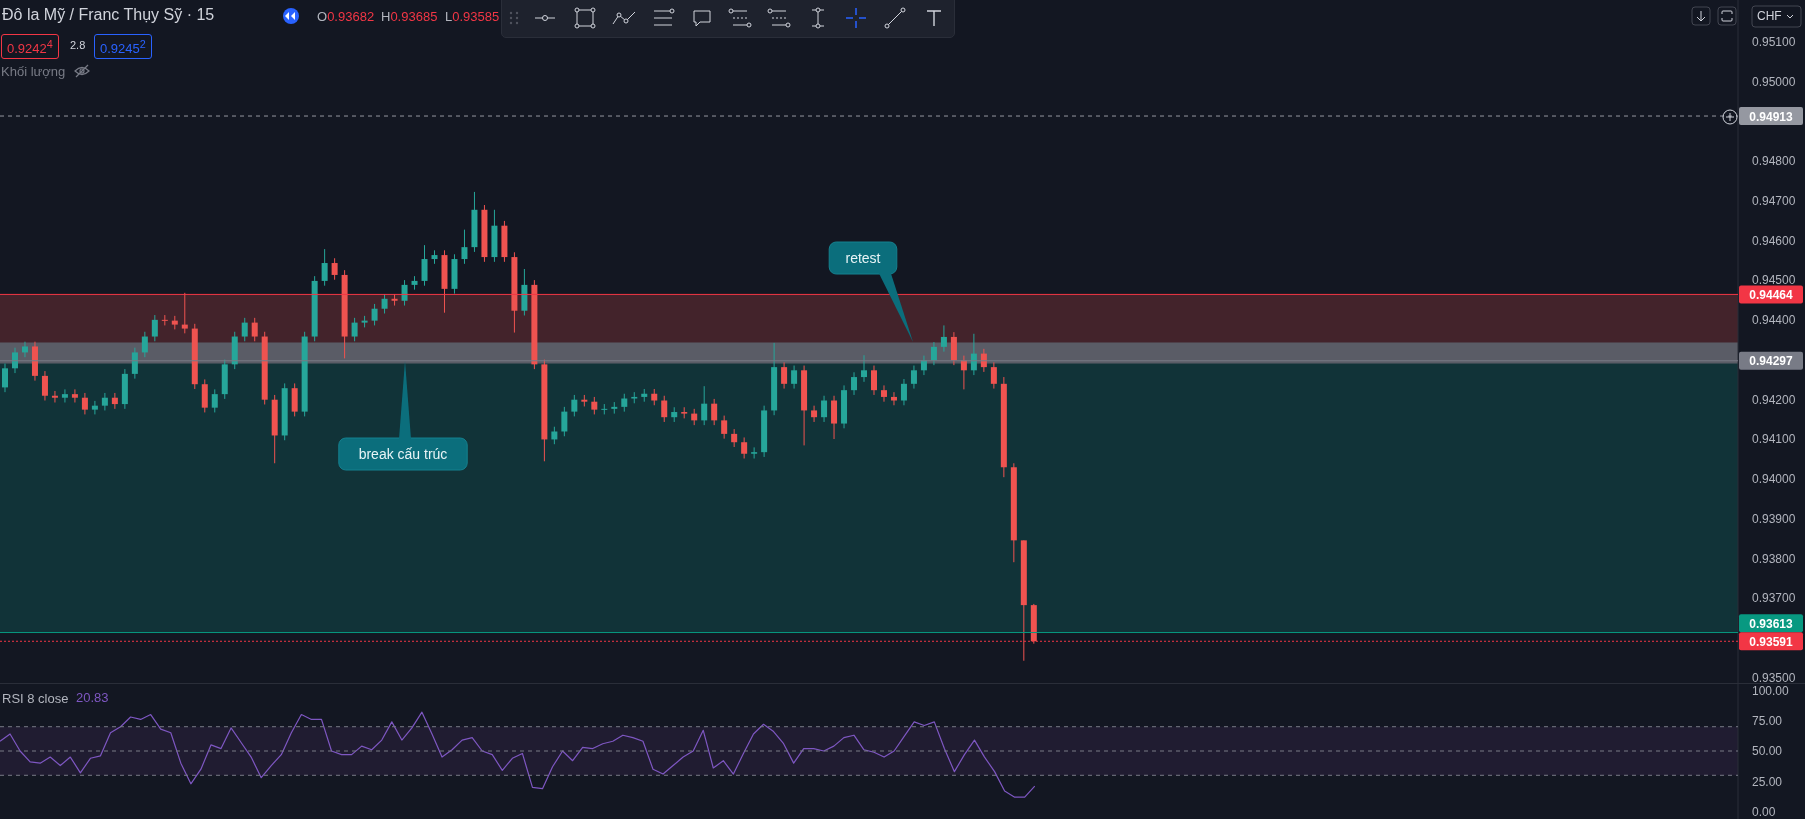 This screenshot has height=819, width=1805. What do you see at coordinates (1774, 161) in the screenshot?
I see `y-tick-label: 0.94800` at bounding box center [1774, 161].